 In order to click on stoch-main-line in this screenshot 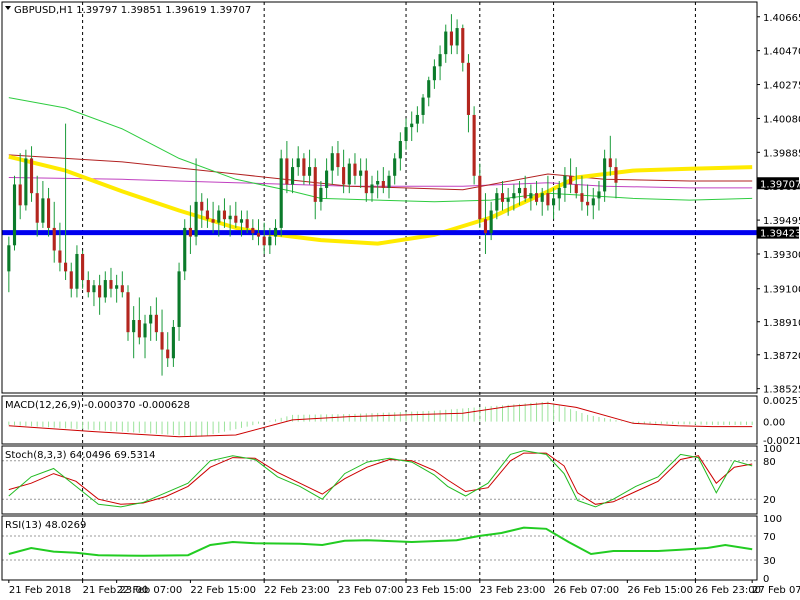, I will do `click(380, 479)`.